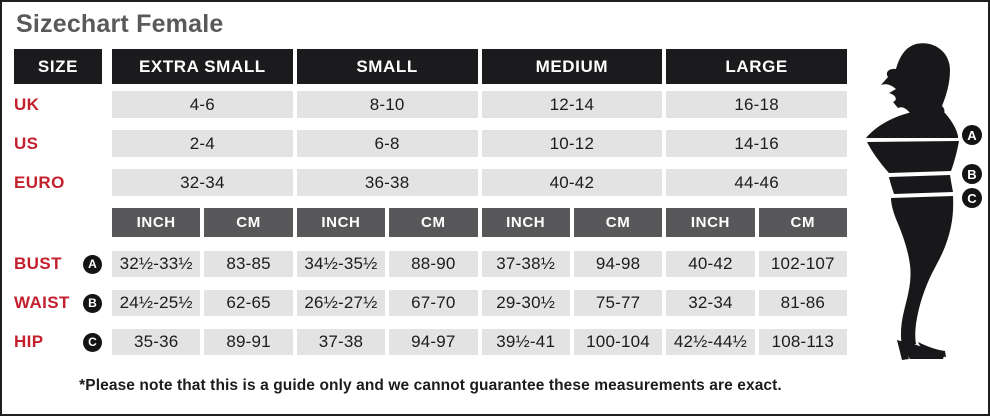 The height and width of the screenshot is (416, 990). What do you see at coordinates (387, 264) in the screenshot?
I see `measurement-pair: 34½-35½ 88-90` at bounding box center [387, 264].